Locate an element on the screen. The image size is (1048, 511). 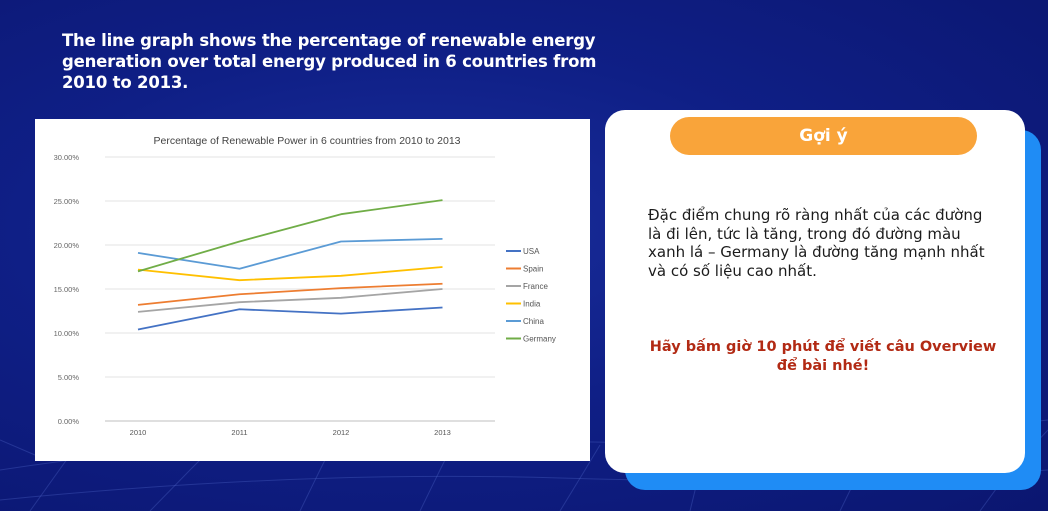
series-line-usa is located at coordinates (290, 318).